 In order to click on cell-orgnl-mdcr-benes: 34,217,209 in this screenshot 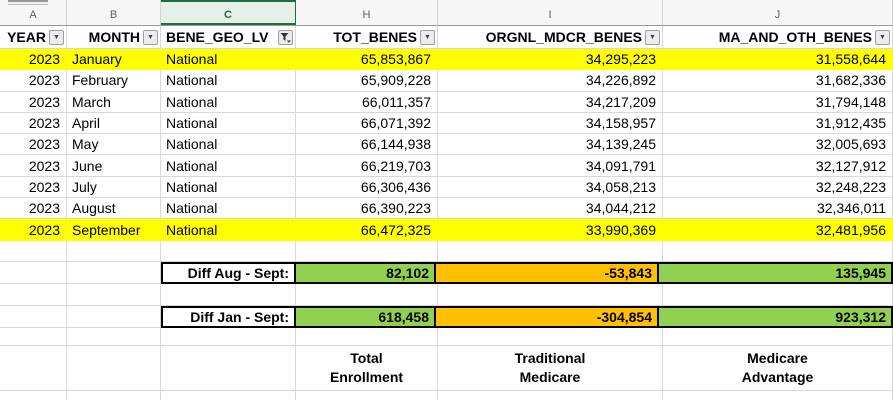, I will do `click(550, 101)`.